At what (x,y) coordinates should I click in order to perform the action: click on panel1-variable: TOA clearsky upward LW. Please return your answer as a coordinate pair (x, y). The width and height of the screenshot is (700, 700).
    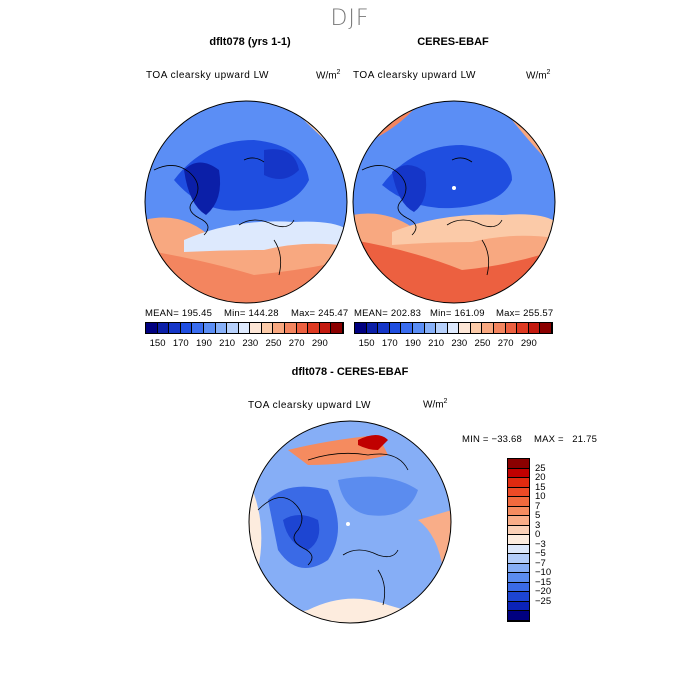
    Looking at the image, I should click on (207, 75).